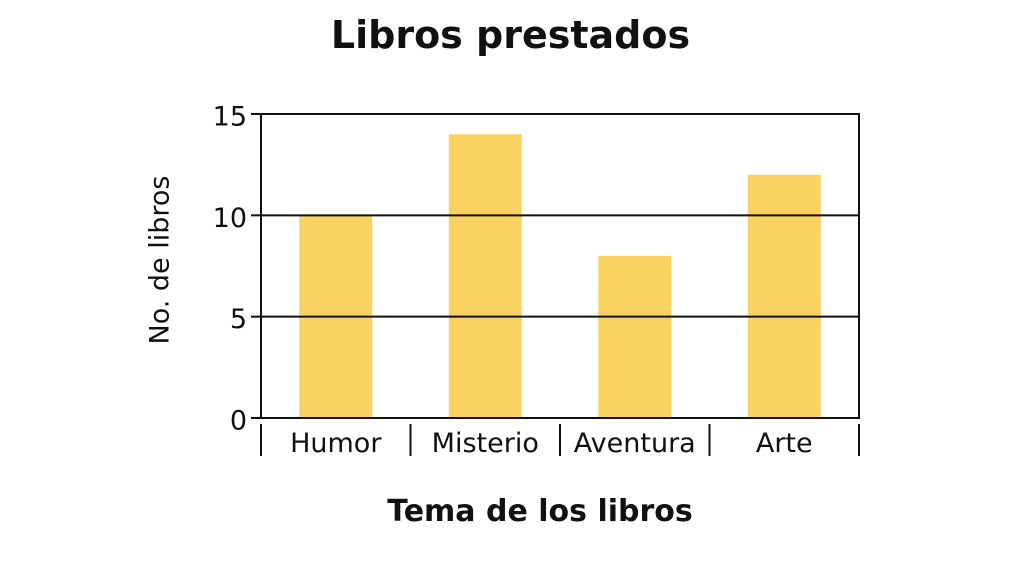  Describe the element at coordinates (485, 443) in the screenshot. I see `x-tick-label-misterio: Misterio` at that location.